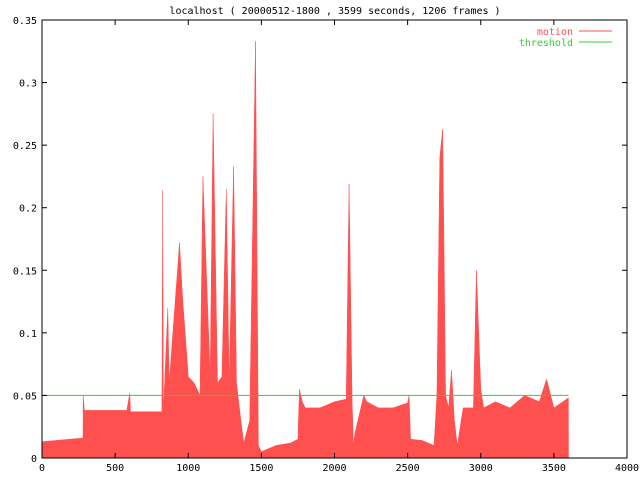 The height and width of the screenshot is (480, 640). Describe the element at coordinates (188, 468) in the screenshot. I see `x-tick-label: 1000` at that location.